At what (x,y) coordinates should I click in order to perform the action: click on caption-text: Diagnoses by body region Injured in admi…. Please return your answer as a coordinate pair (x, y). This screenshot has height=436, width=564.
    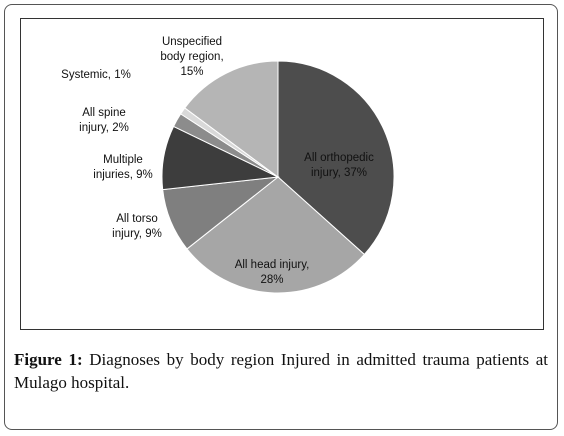
    Looking at the image, I should click on (281, 371).